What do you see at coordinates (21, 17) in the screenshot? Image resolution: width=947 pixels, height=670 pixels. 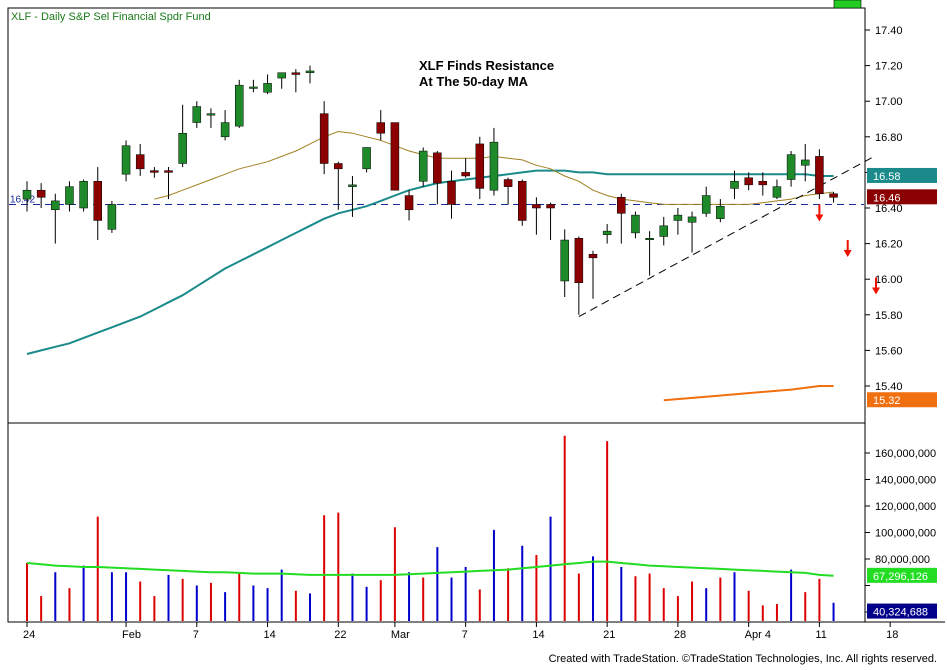 I see `header-symbol: XLF` at bounding box center [21, 17].